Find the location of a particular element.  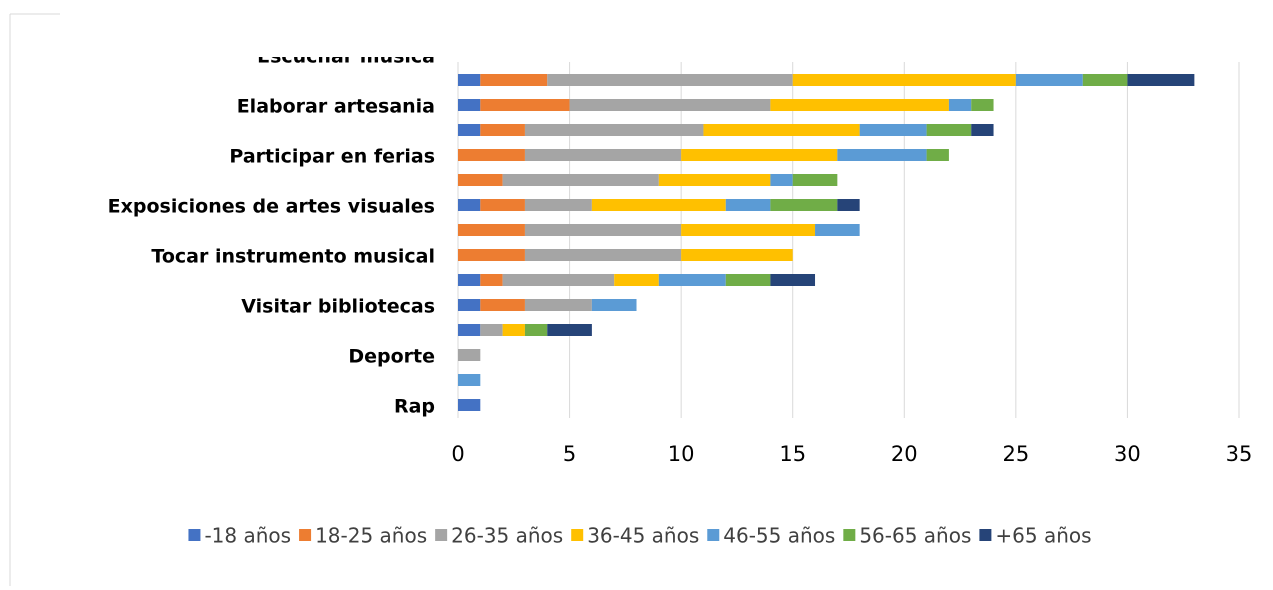

x-tick-label: 5 is located at coordinates (569, 454).